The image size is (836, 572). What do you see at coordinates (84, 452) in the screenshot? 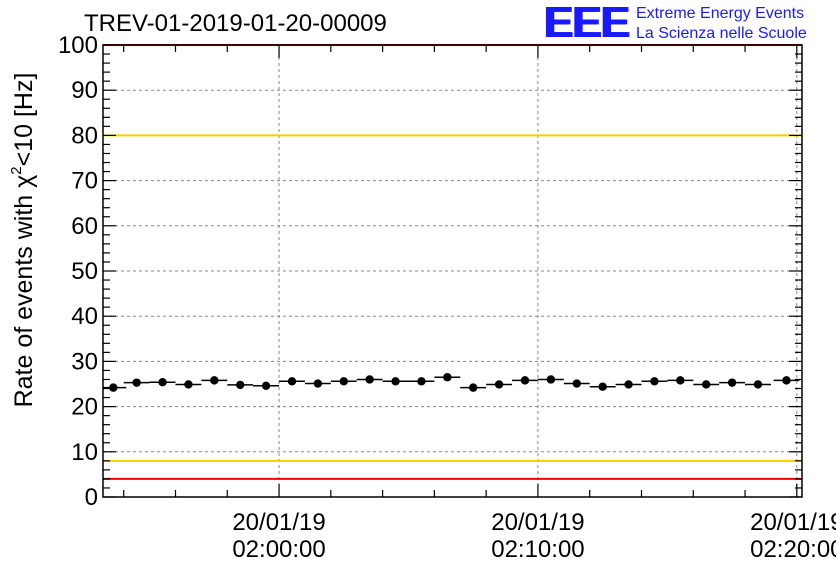
I see `y-tick-label: 10` at bounding box center [84, 452].